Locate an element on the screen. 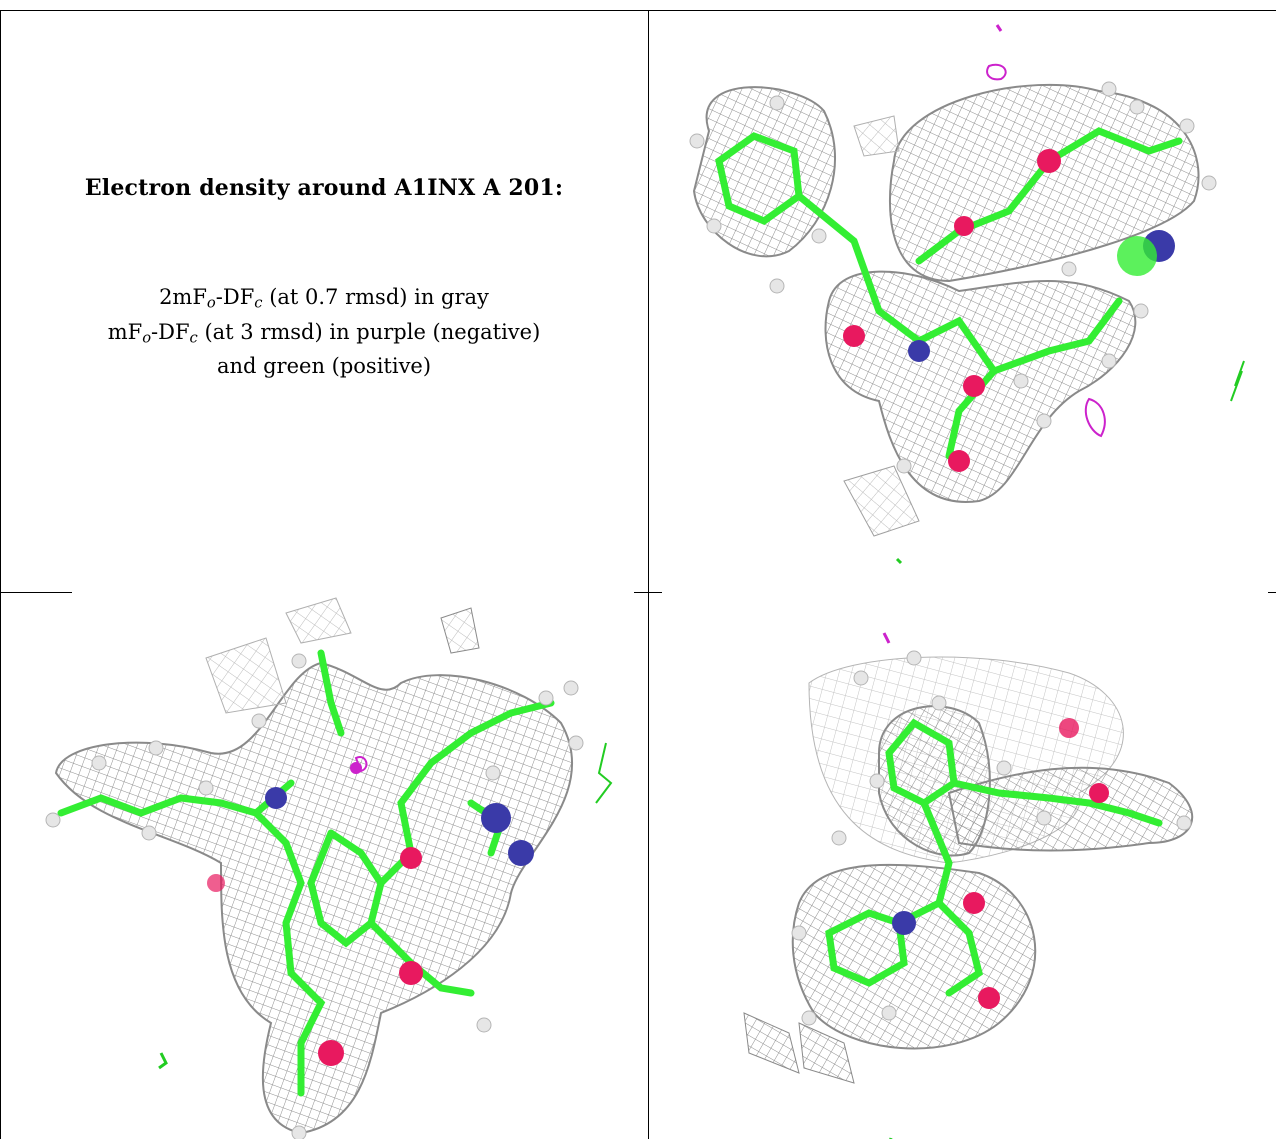  figure-title: Electron density around A1INX A 201: is located at coordinates (324, 188).